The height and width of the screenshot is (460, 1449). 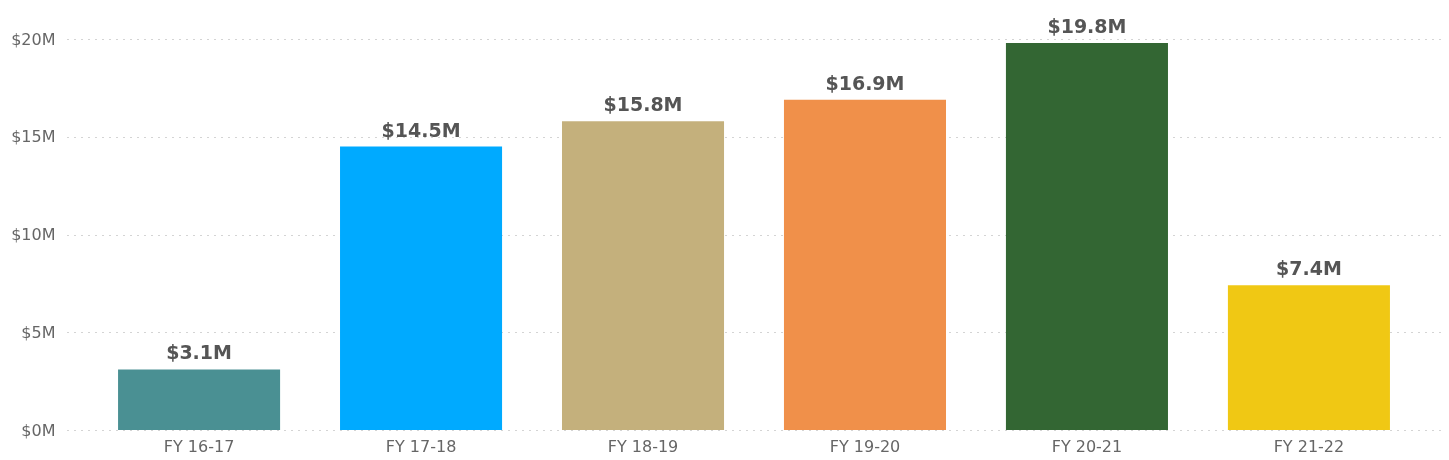 I want to click on data-label: $15.8M, so click(x=643, y=104).